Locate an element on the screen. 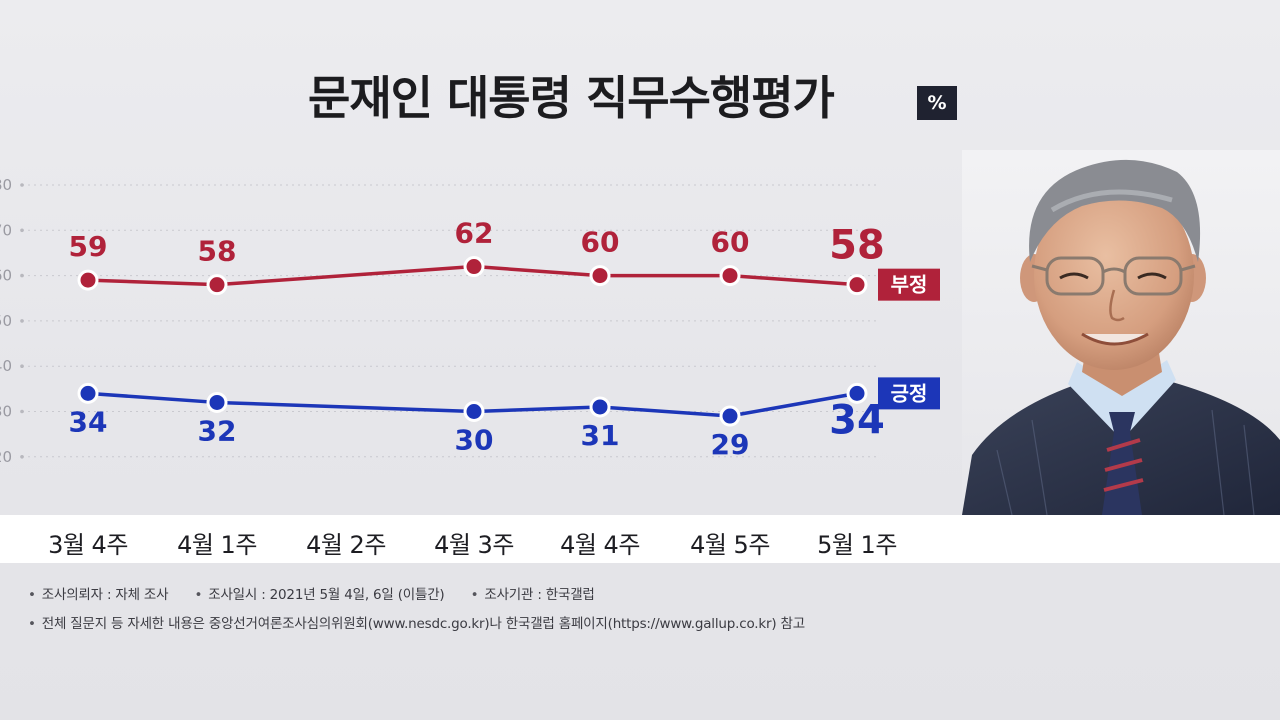 Image resolution: width=1280 pixels, height=720 pixels. x-tick-label: 4월 1주 is located at coordinates (217, 545).